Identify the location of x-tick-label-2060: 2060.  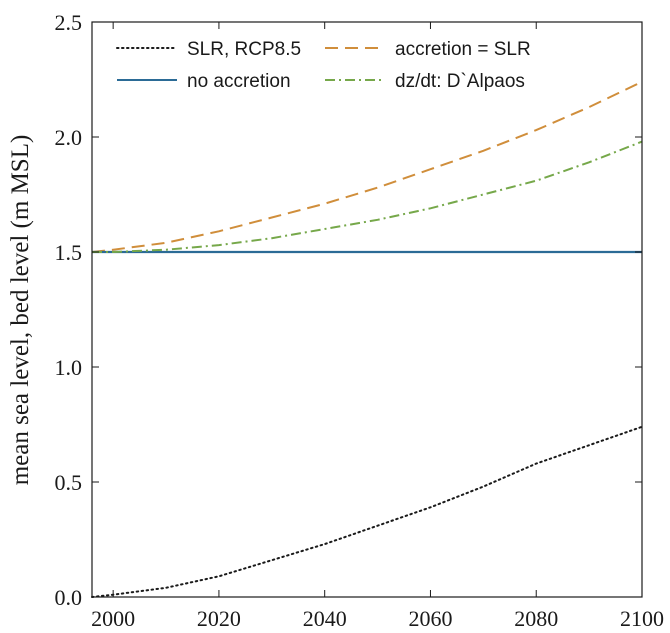
(430, 618).